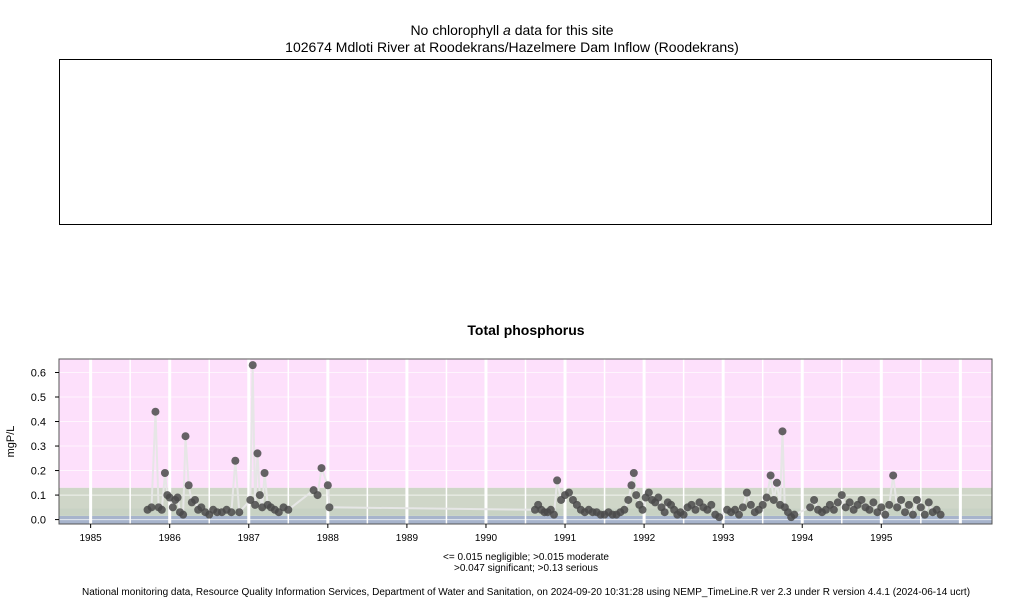 The height and width of the screenshot is (600, 1024). Describe the element at coordinates (526, 557) in the screenshot. I see `legend-line-1: <= 0.015 negligible; >0.015 moderate` at that location.